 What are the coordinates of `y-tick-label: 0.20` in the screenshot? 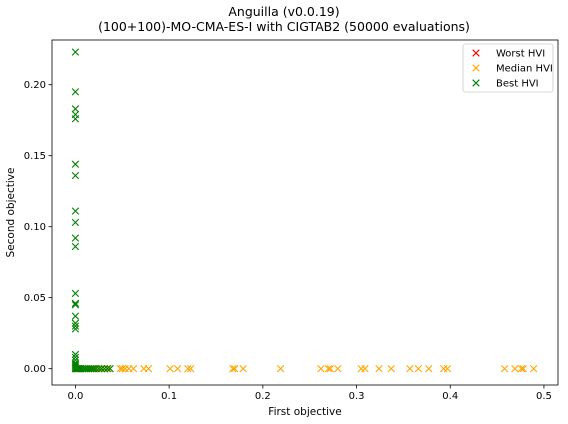 It's located at (35, 85).